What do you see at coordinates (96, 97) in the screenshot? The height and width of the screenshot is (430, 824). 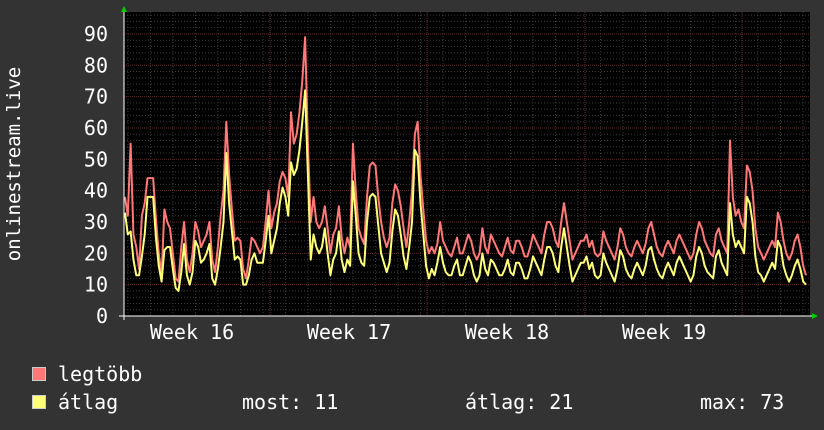 I see `y-tick-label: 70` at bounding box center [96, 97].